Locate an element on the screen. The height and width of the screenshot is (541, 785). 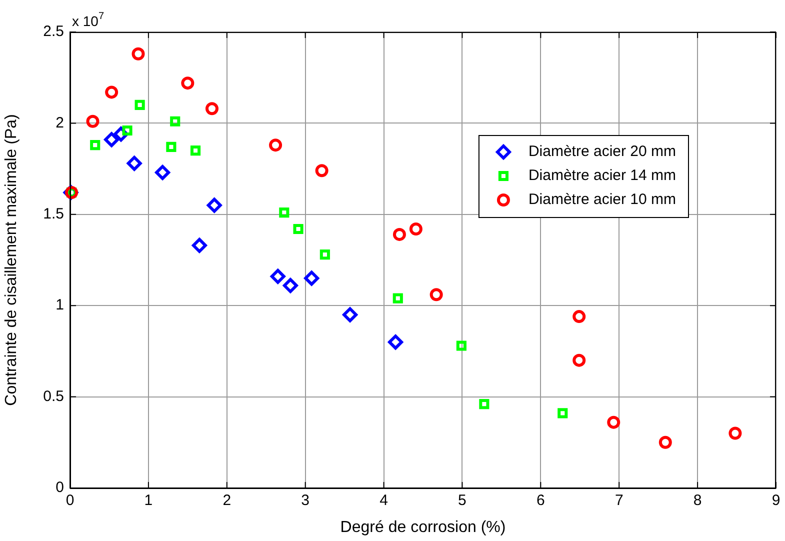
y-axis-title: Contrainte de cisaillement maximale (Pa) is located at coordinates (11, 260).